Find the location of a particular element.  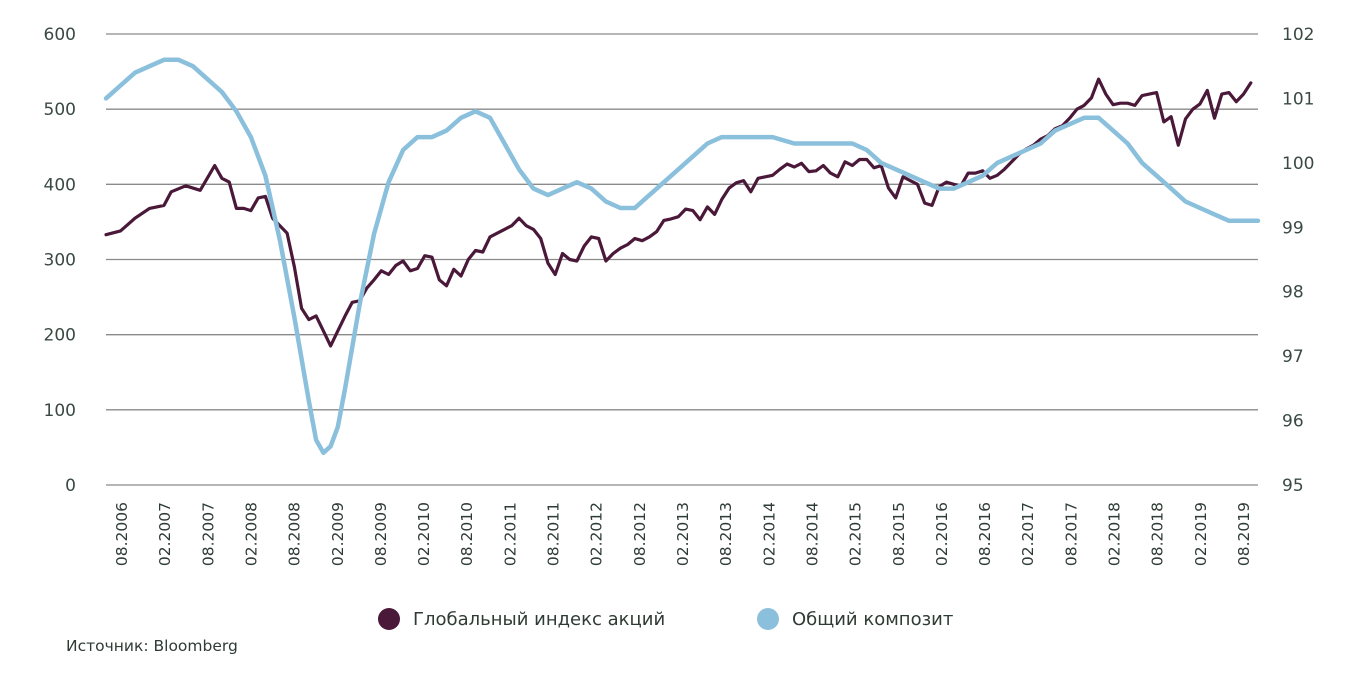

y-left-tick-label: 0 is located at coordinates (70, 486).